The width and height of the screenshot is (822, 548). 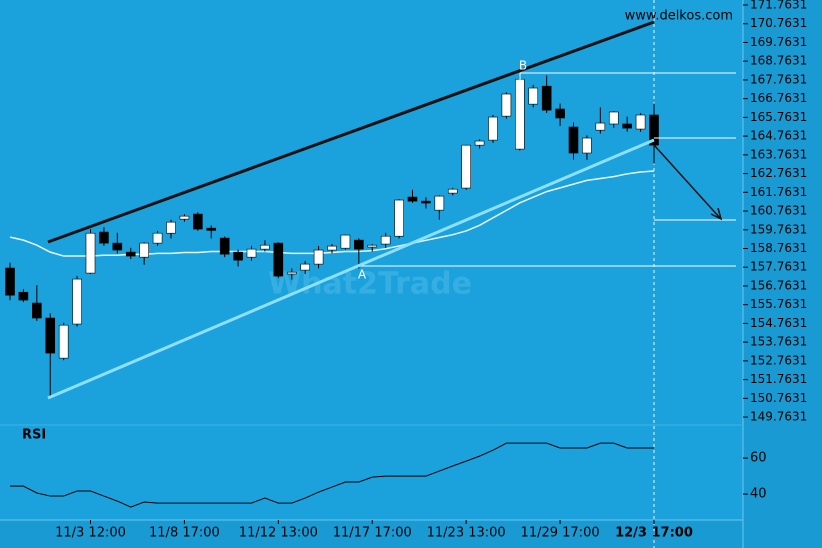 What do you see at coordinates (778, 398) in the screenshot?
I see `y-tick-label: 150.7631` at bounding box center [778, 398].